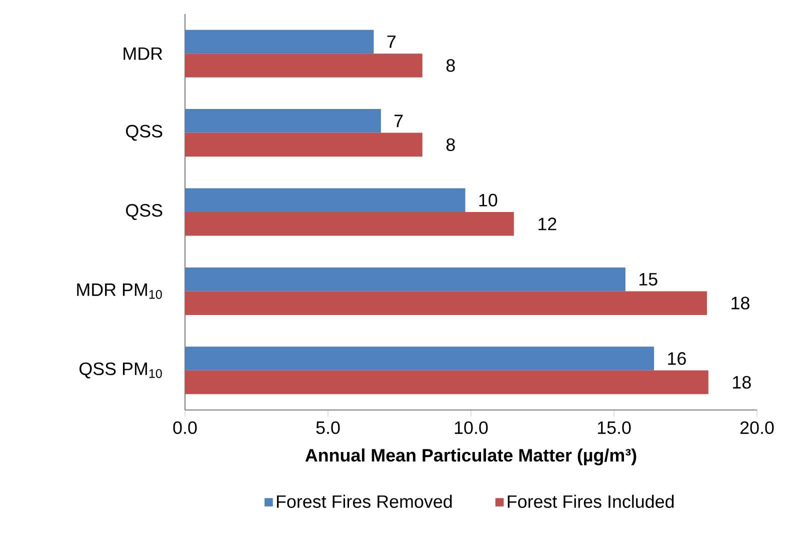 This screenshot has height=550, width=794. What do you see at coordinates (591, 501) in the screenshot?
I see `legend-label: Forest Fires Included` at bounding box center [591, 501].